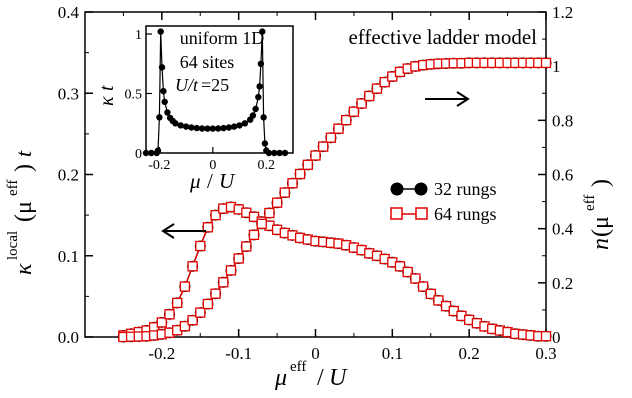  What do you see at coordinates (562, 175) in the screenshot?
I see `y-right-tick-label: 0.6` at bounding box center [562, 175].